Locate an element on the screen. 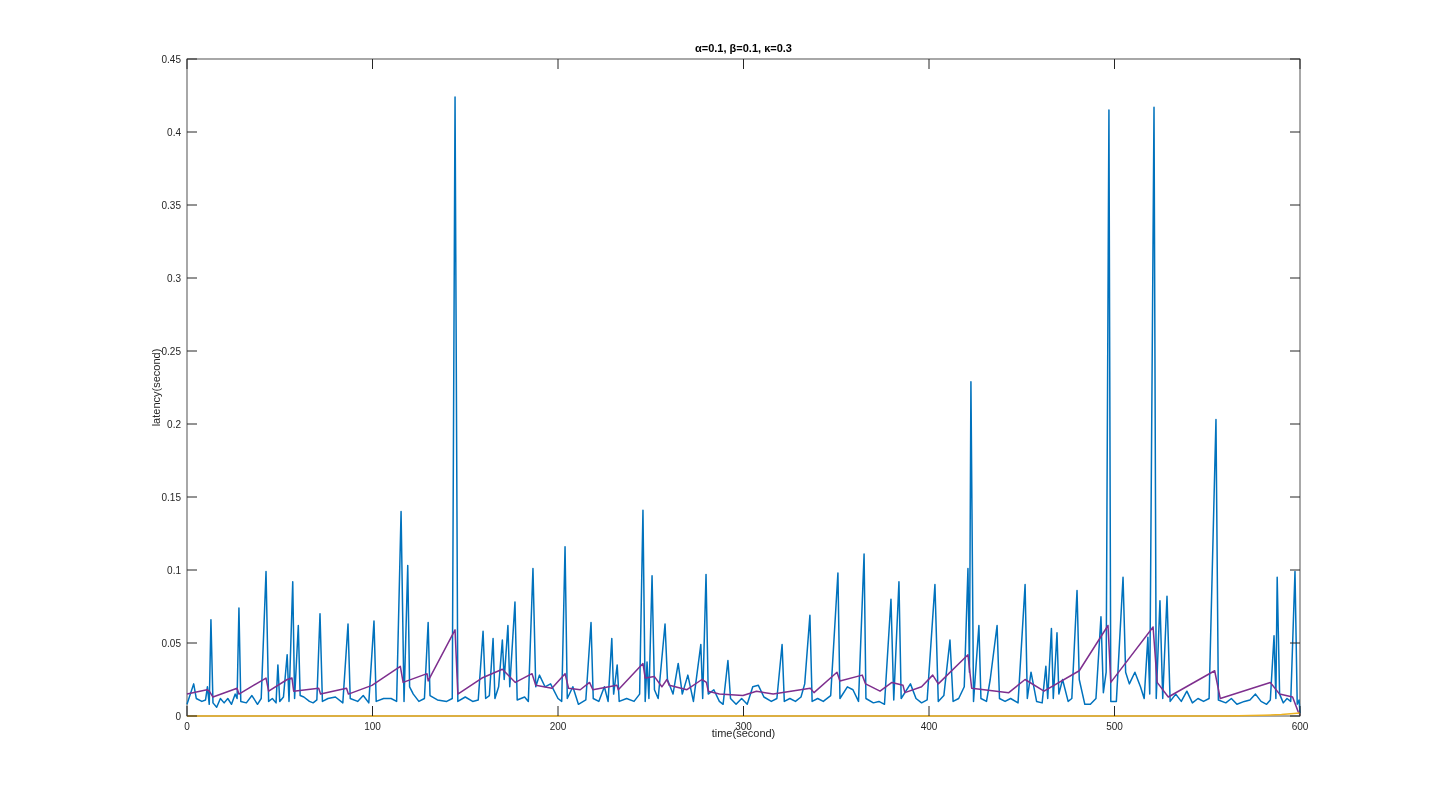 The image size is (1436, 804). x-tick-label: 0 is located at coordinates (187, 726).